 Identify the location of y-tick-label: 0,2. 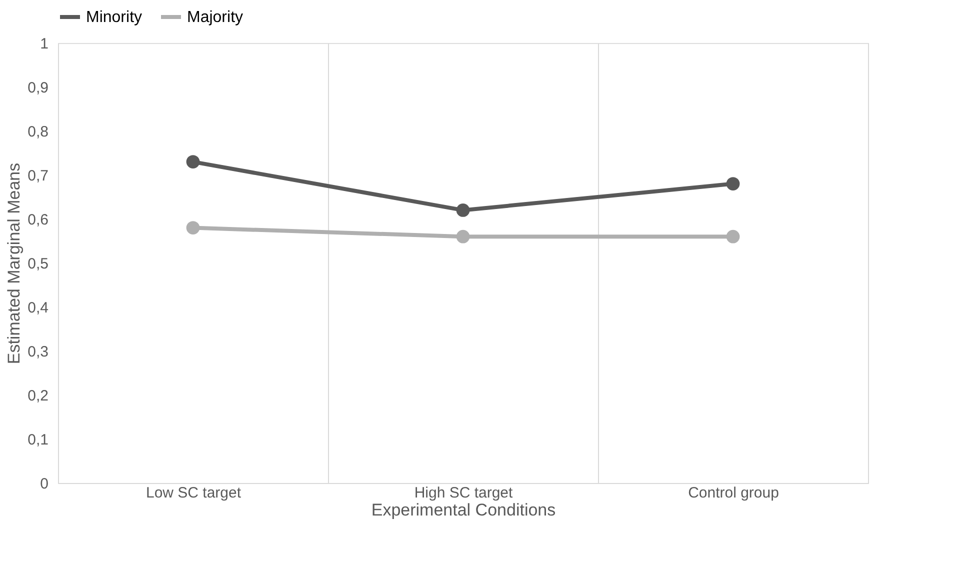
(38, 396).